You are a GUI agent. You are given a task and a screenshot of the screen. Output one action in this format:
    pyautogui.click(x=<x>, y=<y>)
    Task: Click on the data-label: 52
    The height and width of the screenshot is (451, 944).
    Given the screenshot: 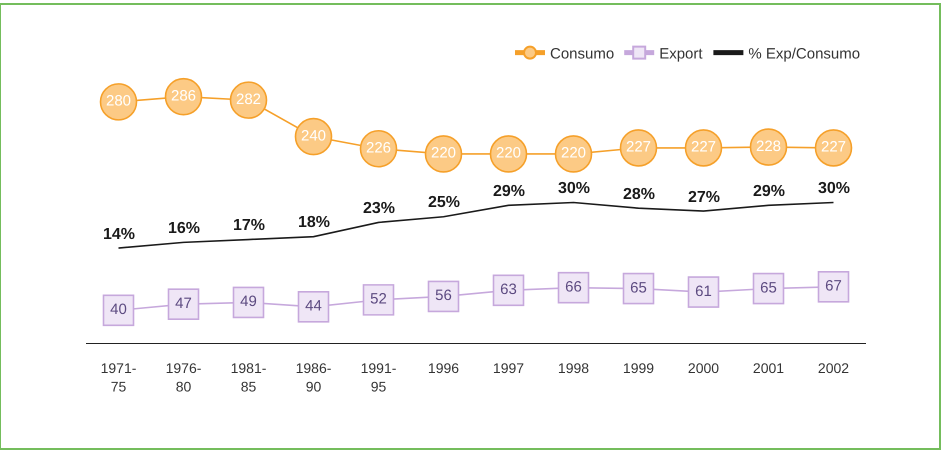 What is the action you would take?
    pyautogui.click(x=378, y=299)
    